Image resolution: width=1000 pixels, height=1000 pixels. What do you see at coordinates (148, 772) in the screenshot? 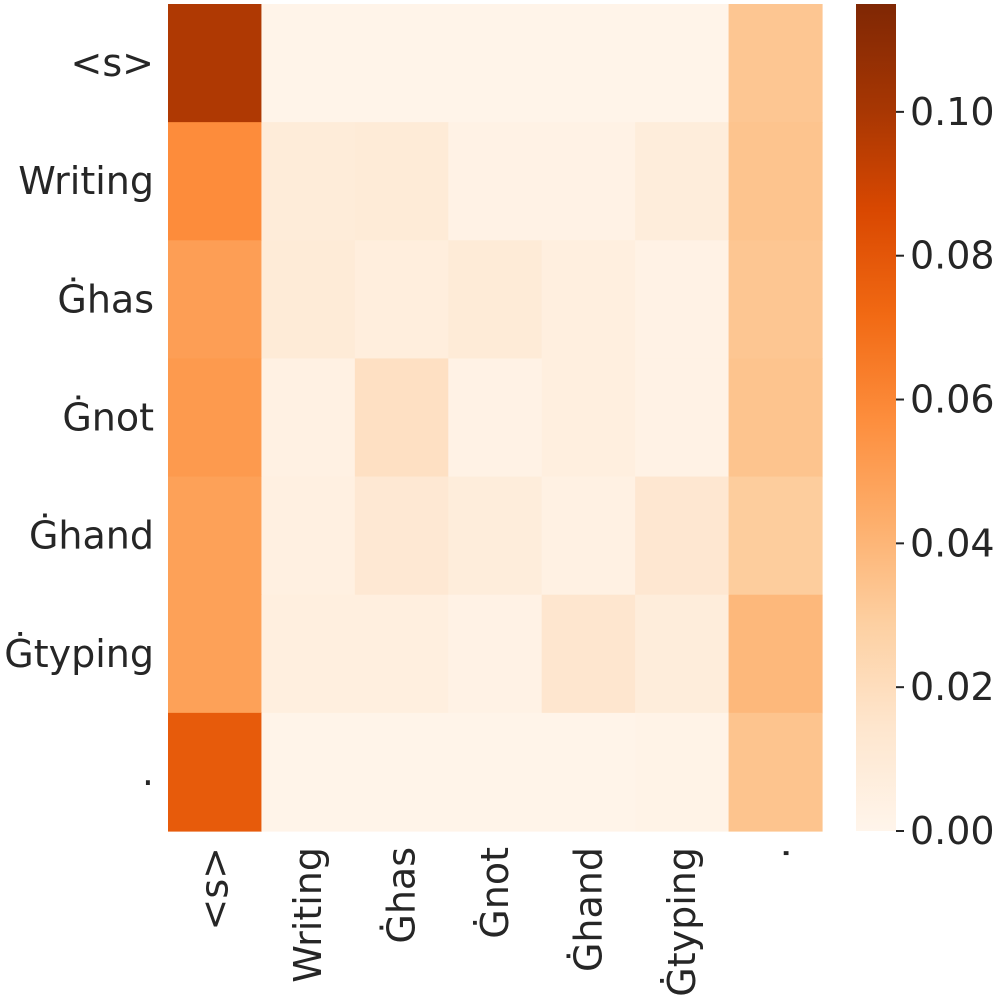
I see `y-tick-label: .` at bounding box center [148, 772].